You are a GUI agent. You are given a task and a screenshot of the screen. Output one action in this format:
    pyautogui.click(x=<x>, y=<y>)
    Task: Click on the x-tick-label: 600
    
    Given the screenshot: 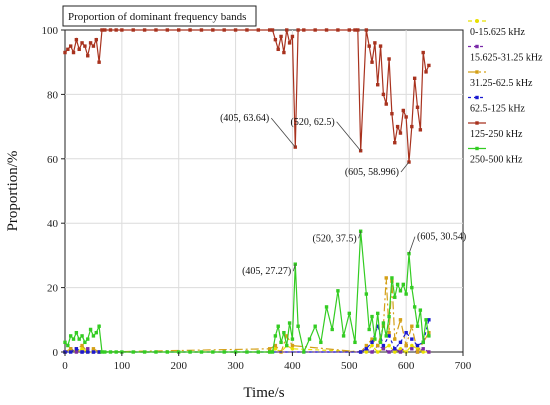 What is the action you would take?
    pyautogui.click(x=406, y=366)
    